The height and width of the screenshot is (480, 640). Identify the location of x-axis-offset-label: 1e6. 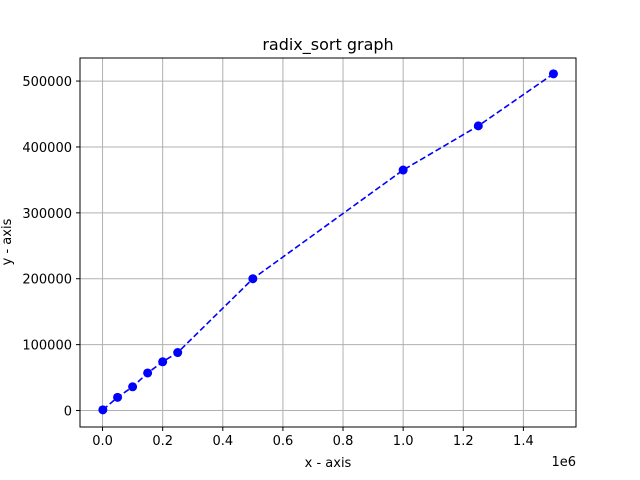
(563, 462).